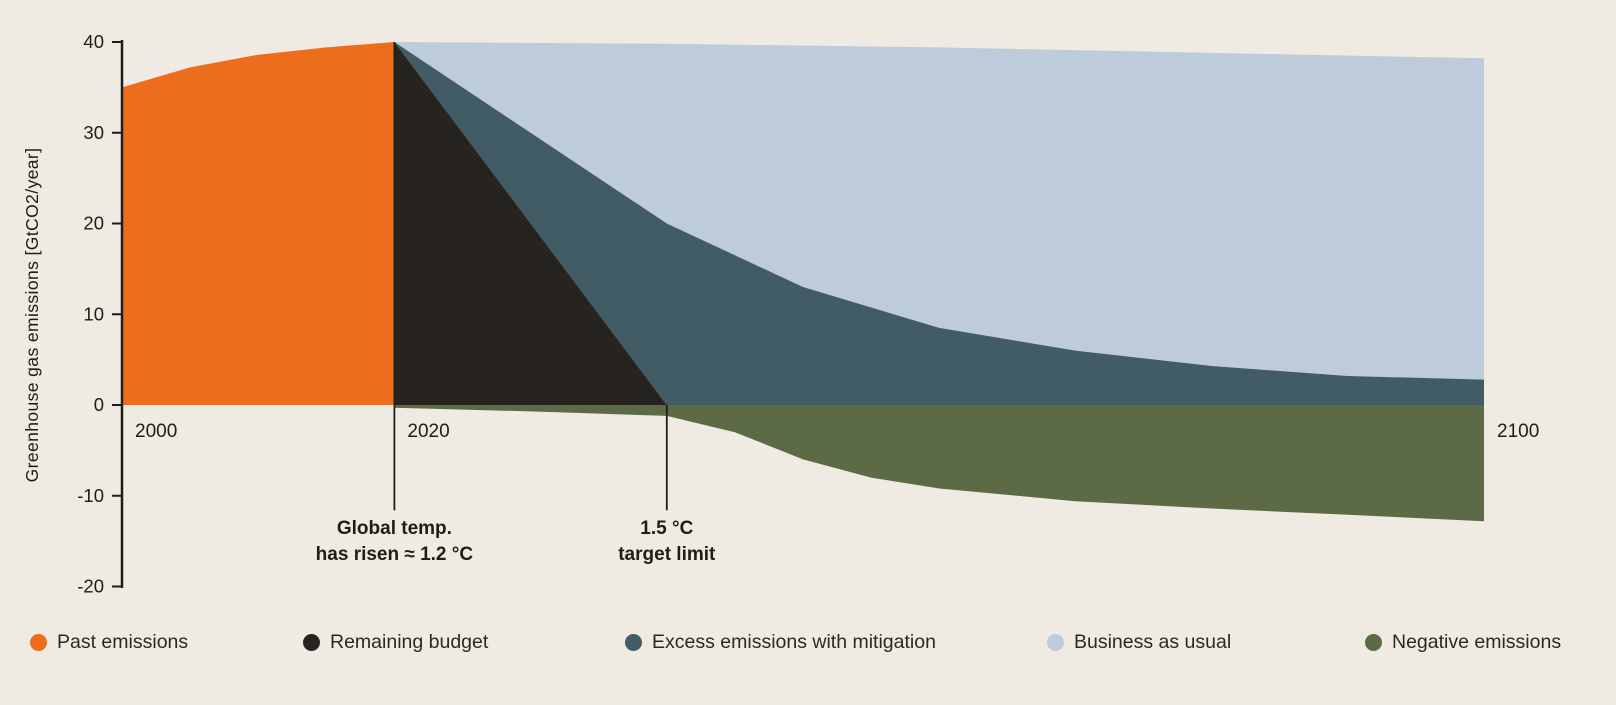 This screenshot has height=705, width=1616. What do you see at coordinates (530, 223) in the screenshot?
I see `area-remaining-budget` at bounding box center [530, 223].